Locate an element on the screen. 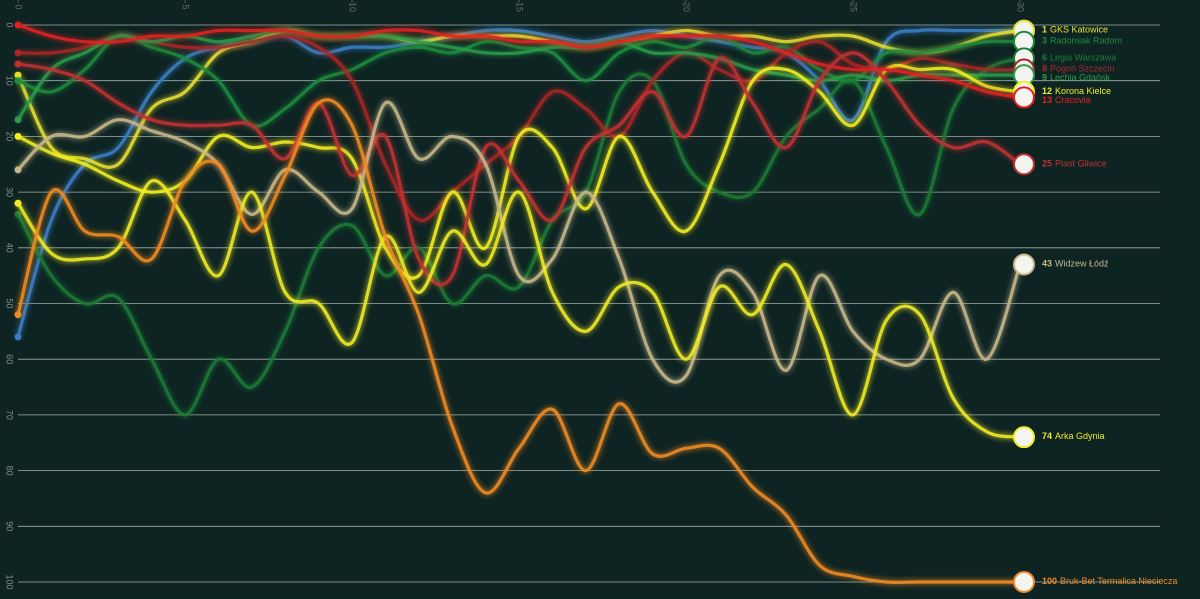  end-label-value: 6 is located at coordinates (1044, 58).